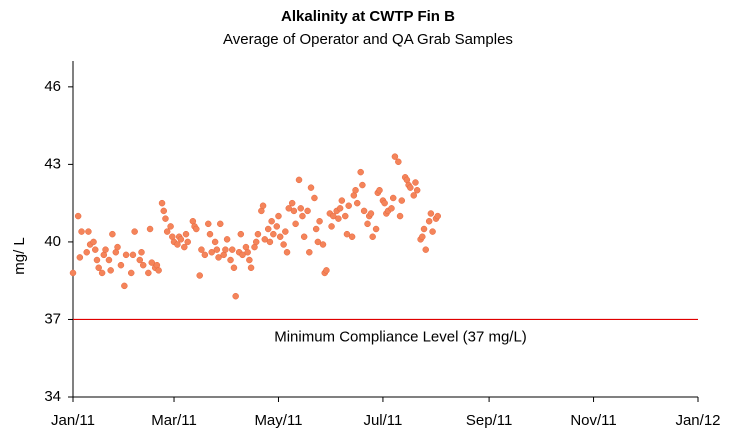  I want to click on y-axis-label: mg/ L, so click(19, 256).